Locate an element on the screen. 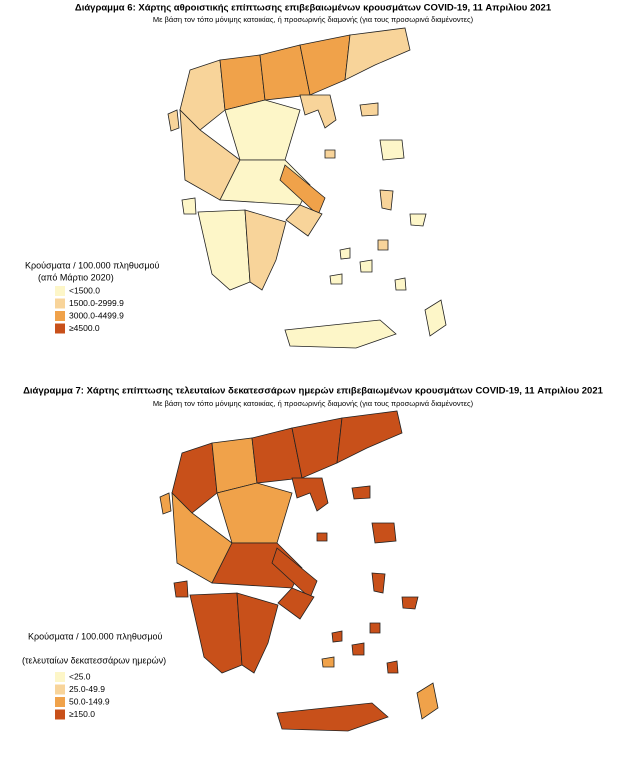 This screenshot has width=626, height=768. legend-label: 1500.0-2999.9 is located at coordinates (96, 303).